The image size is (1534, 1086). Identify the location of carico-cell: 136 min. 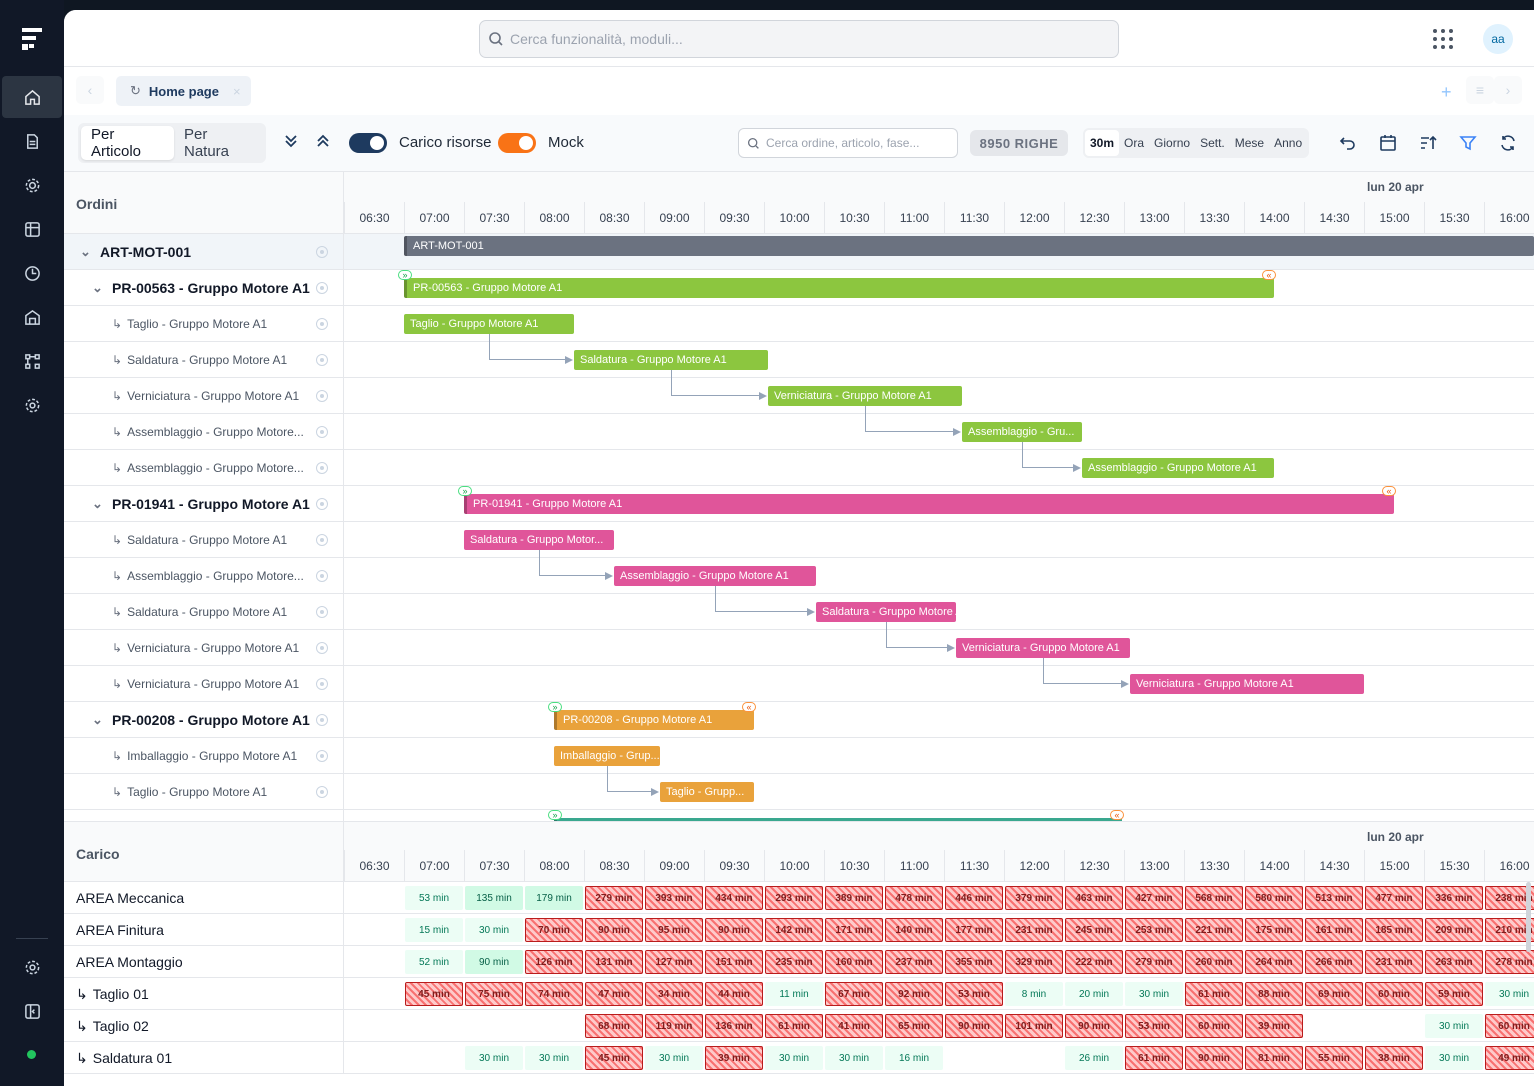
(734, 1026).